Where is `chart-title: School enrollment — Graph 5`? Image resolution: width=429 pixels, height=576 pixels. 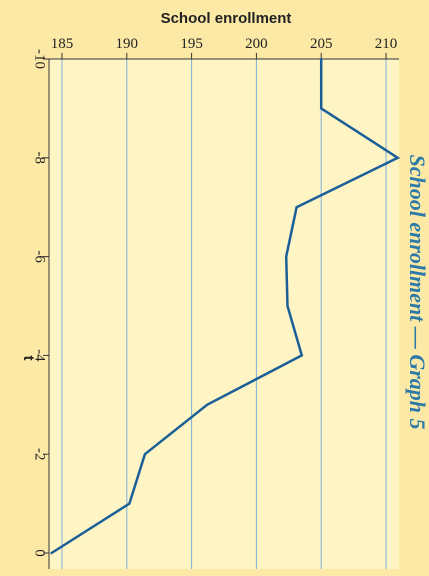
chart-title: School enrollment — Graph 5 is located at coordinates (417, 291).